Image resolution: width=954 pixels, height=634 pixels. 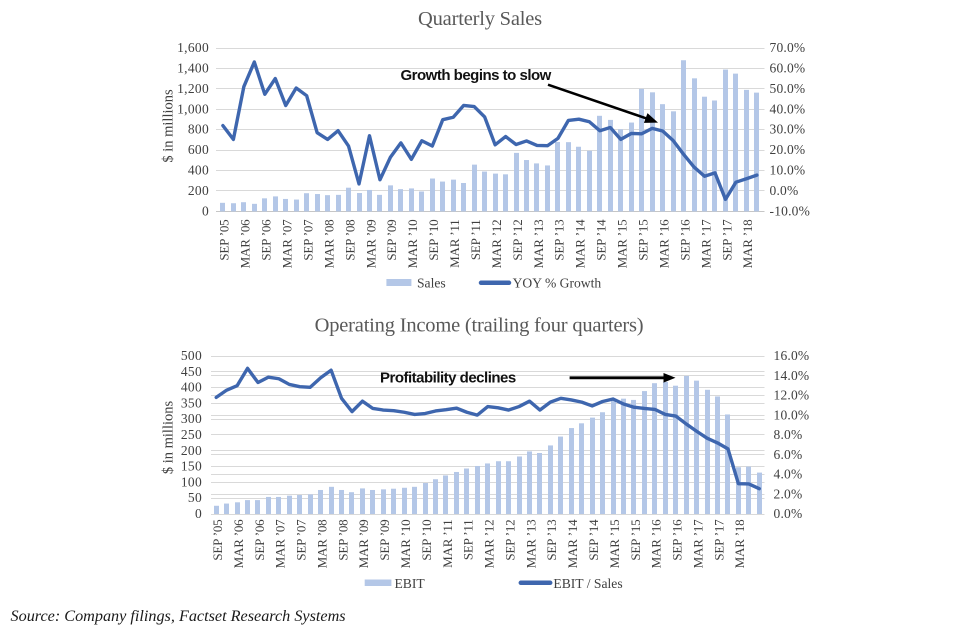 What do you see at coordinates (191, 466) in the screenshot?
I see `svg-text: 150` at bounding box center [191, 466].